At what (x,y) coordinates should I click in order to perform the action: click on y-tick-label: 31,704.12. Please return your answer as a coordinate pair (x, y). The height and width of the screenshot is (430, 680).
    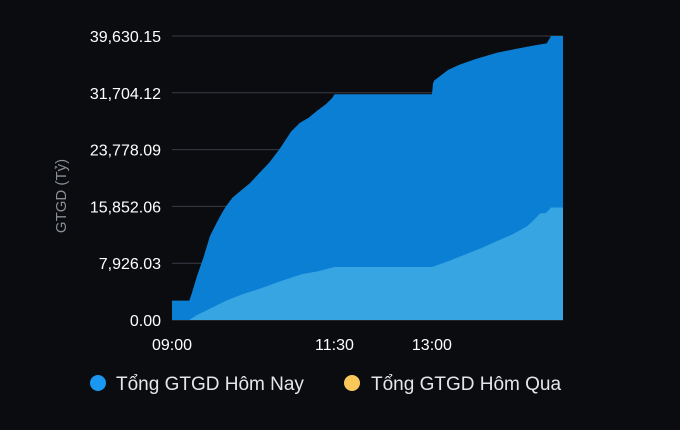
    Looking at the image, I should click on (125, 94).